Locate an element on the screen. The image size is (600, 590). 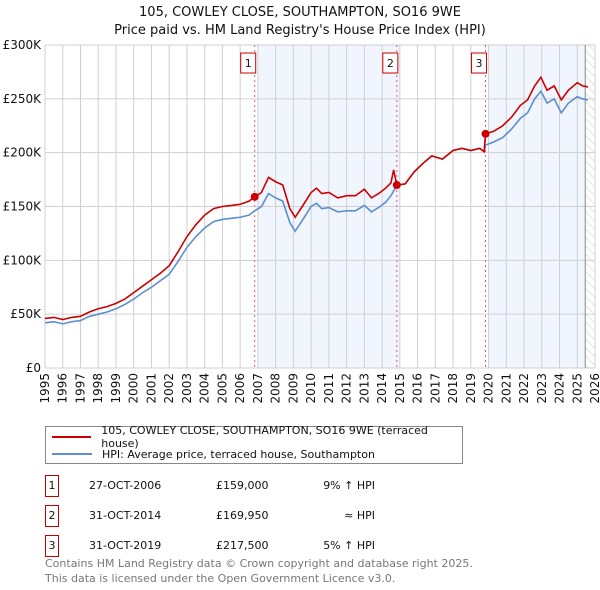
sale-row: 2 31-OCT-2014 £169,950 ≈ HPI is located at coordinates (210, 516).